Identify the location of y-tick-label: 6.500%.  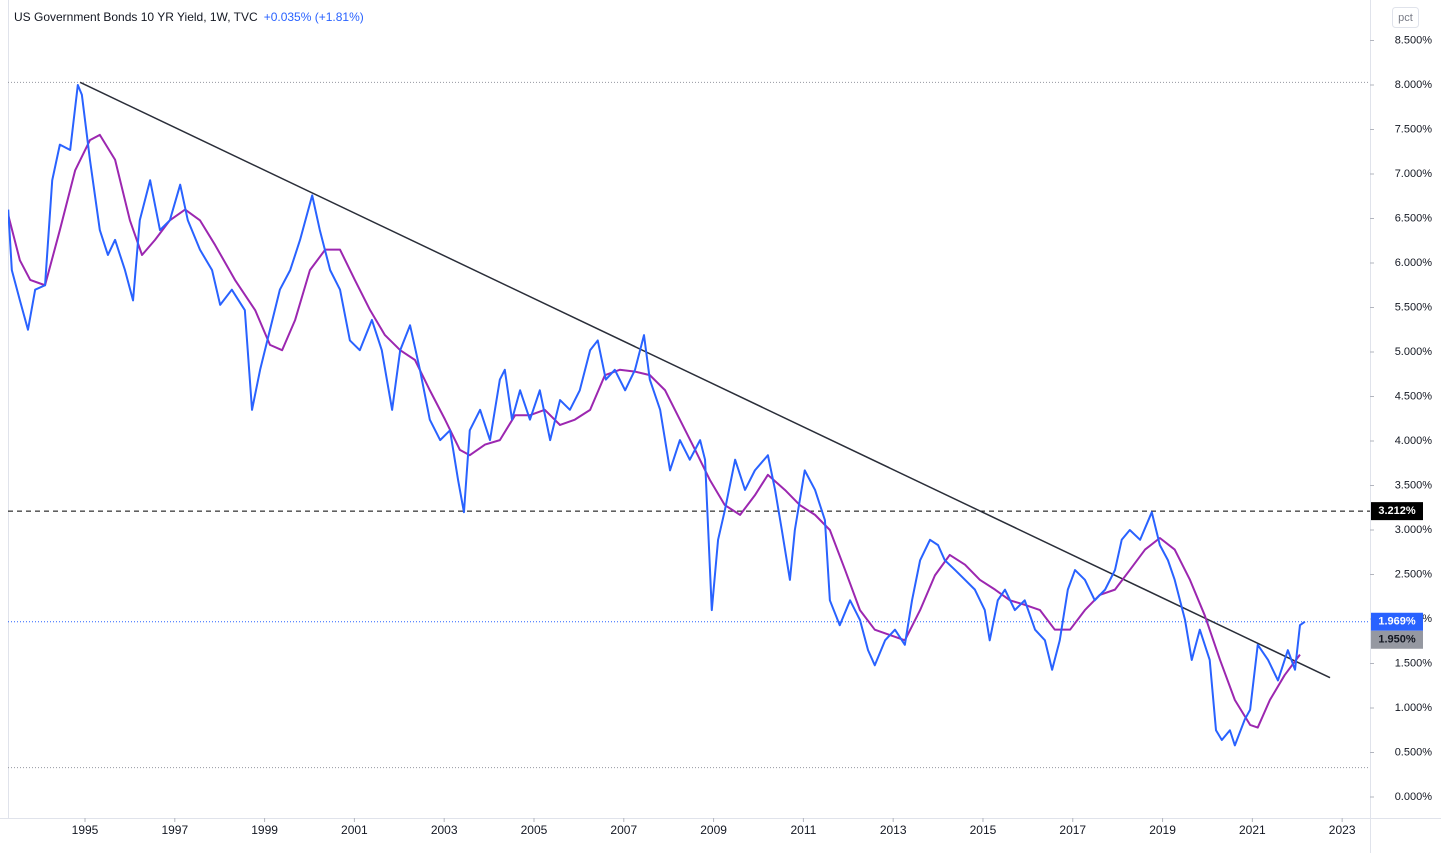
(1414, 218).